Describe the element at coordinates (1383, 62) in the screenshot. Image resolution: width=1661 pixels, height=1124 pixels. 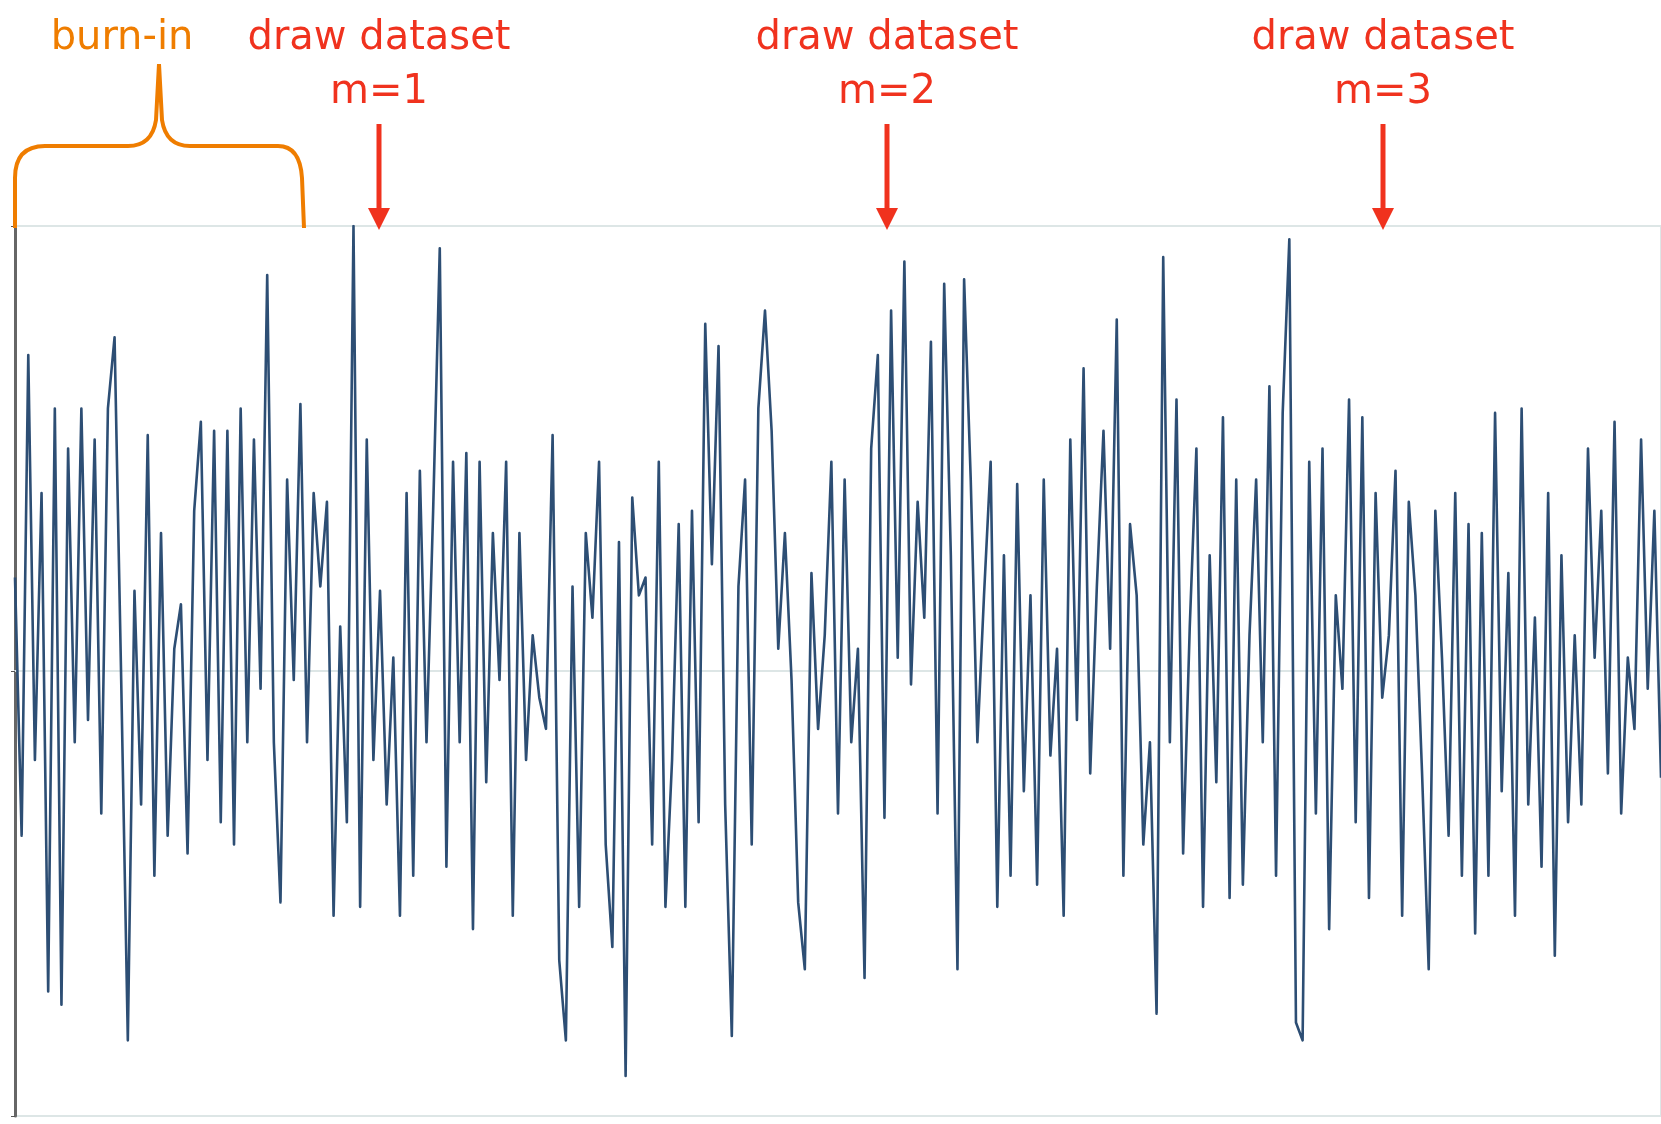
I see `text: draw dataset m=3` at that location.